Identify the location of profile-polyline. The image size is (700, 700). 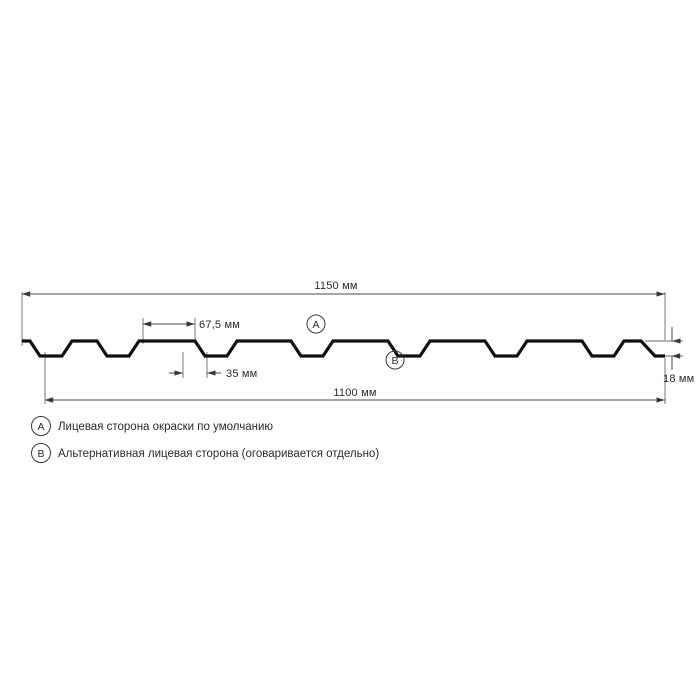
(343, 348).